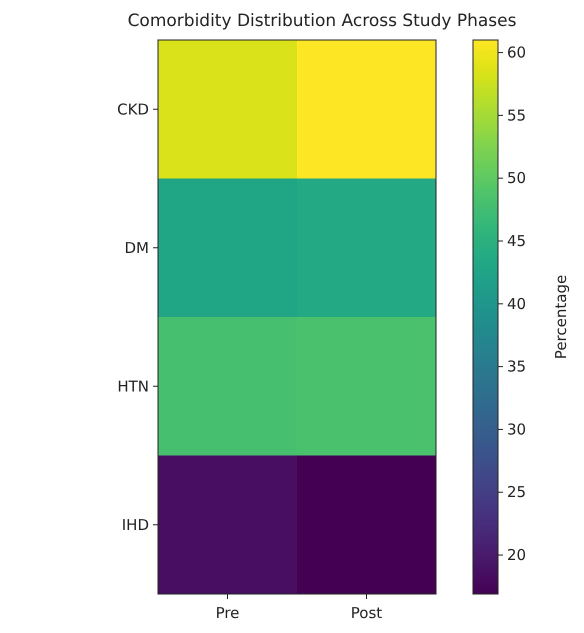  Describe the element at coordinates (516, 492) in the screenshot. I see `color-bar-label: 25` at that location.